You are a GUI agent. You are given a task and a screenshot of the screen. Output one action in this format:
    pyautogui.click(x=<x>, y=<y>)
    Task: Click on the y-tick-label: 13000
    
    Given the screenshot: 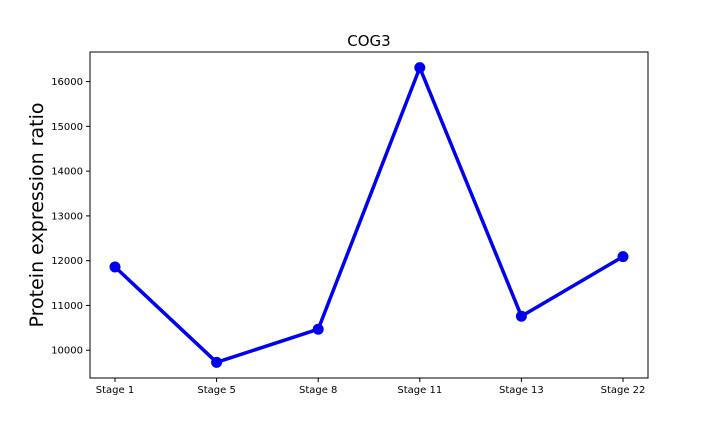 What is the action you would take?
    pyautogui.click(x=67, y=216)
    